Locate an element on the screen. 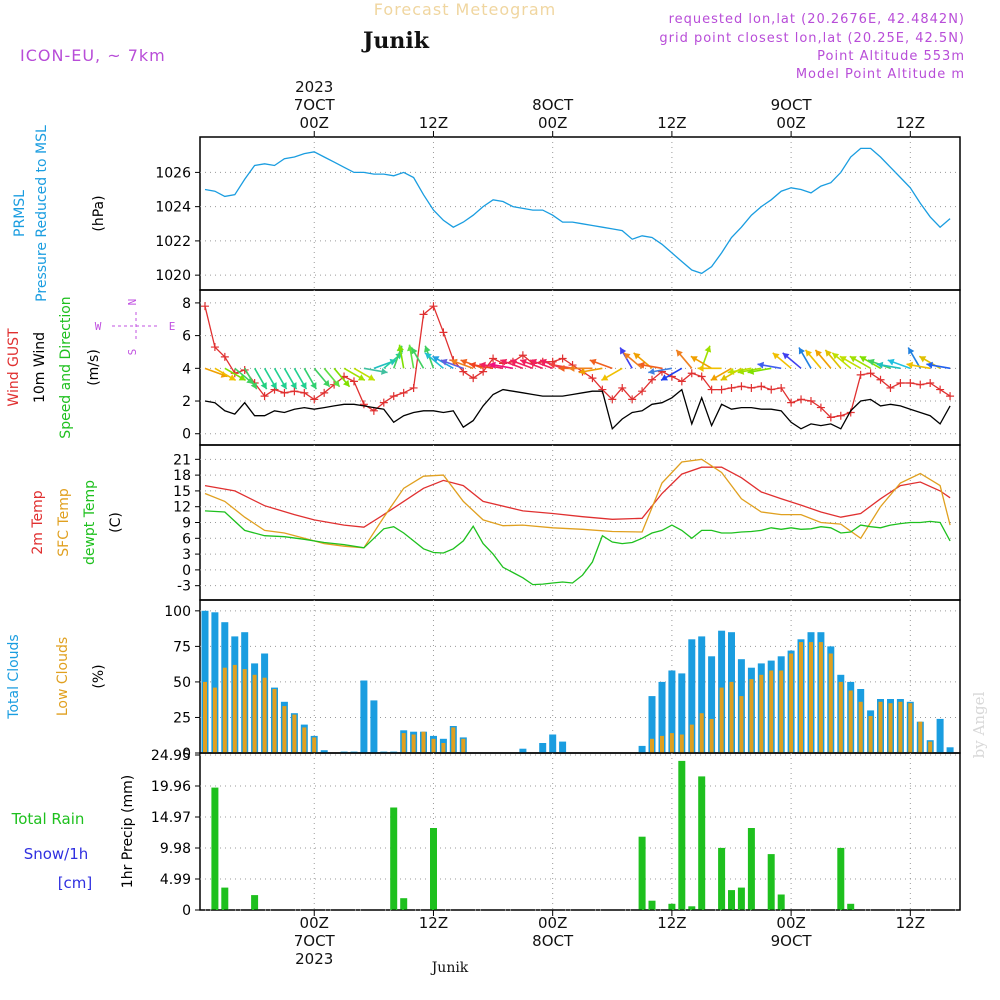 This screenshot has width=1000, height=1000. top-time-label: 9OCT is located at coordinates (792, 105).